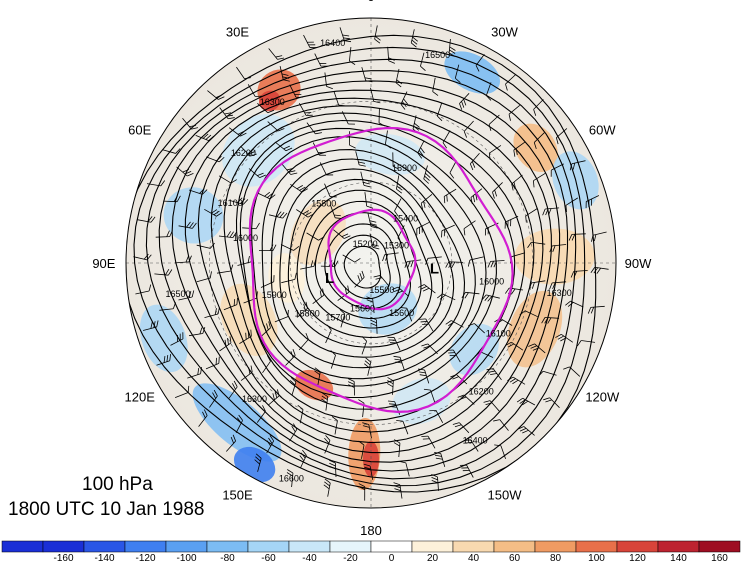 Image resolution: width=742 pixels, height=561 pixels. What do you see at coordinates (638, 263) in the screenshot?
I see `longitude-label: 90W` at bounding box center [638, 263].